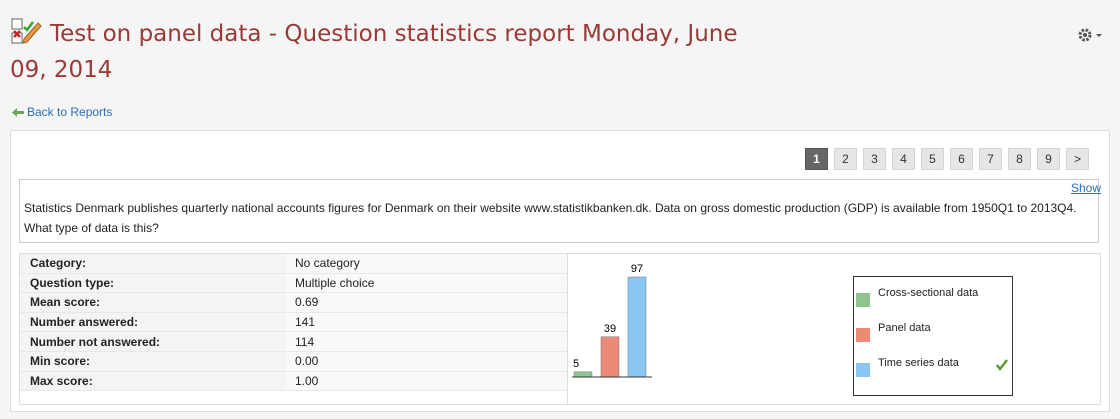 The image size is (1120, 419). I want to click on legend-label: Cross-sectional data, so click(928, 293).